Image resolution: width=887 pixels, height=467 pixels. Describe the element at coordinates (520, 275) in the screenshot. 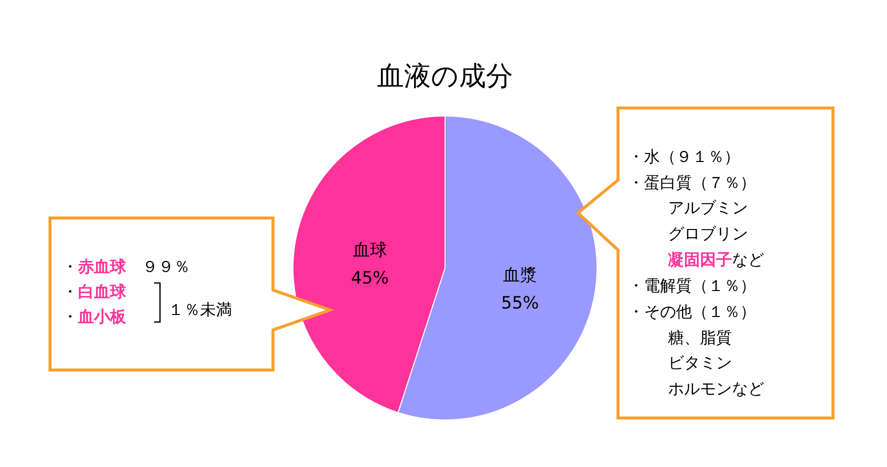

I see `slice-label: 血漿` at that location.